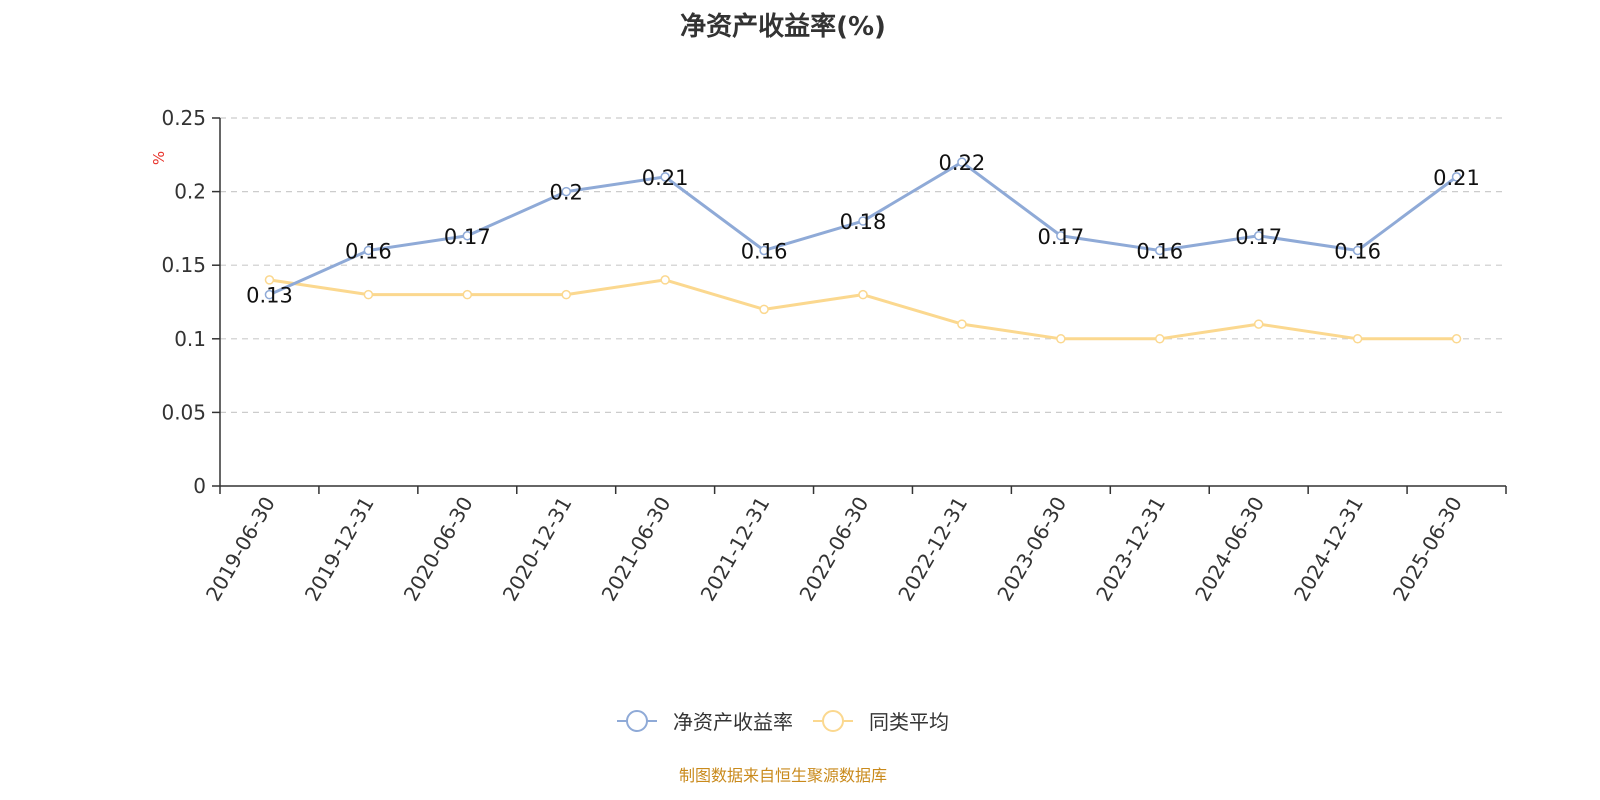  What do you see at coordinates (183, 265) in the screenshot?
I see `y-tick-label: 0.15` at bounding box center [183, 265].